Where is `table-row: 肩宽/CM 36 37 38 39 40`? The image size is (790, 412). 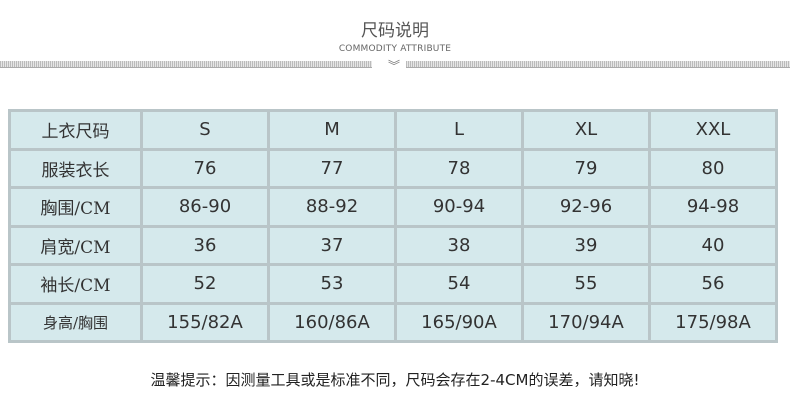 table-row: 肩宽/CM 36 37 38 39 40 is located at coordinates (393, 245).